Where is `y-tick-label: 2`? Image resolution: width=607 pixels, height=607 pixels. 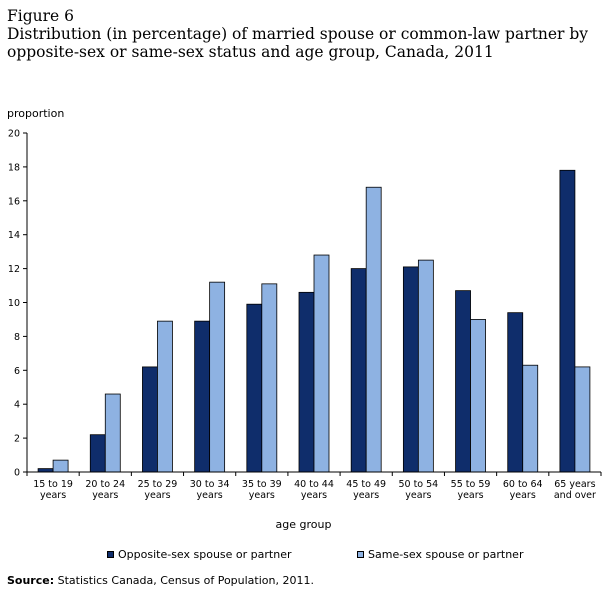 y-tick-label: 2 is located at coordinates (17, 439).